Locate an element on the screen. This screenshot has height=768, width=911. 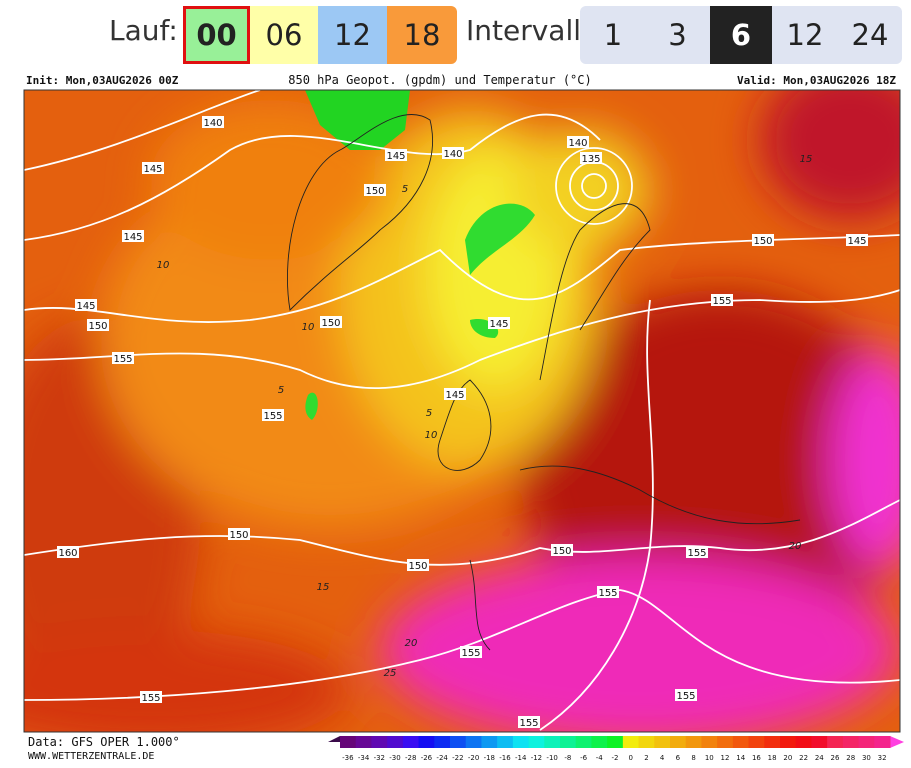
temperature-label: 25 is located at coordinates (390, 673).